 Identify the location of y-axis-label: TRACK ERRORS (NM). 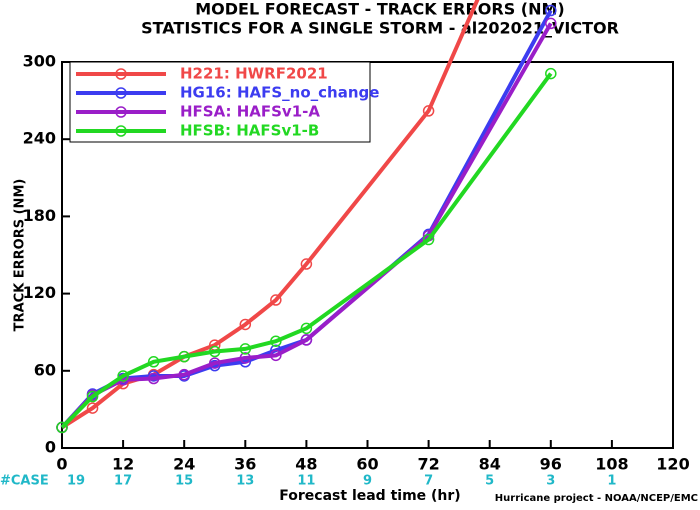
(20, 255).